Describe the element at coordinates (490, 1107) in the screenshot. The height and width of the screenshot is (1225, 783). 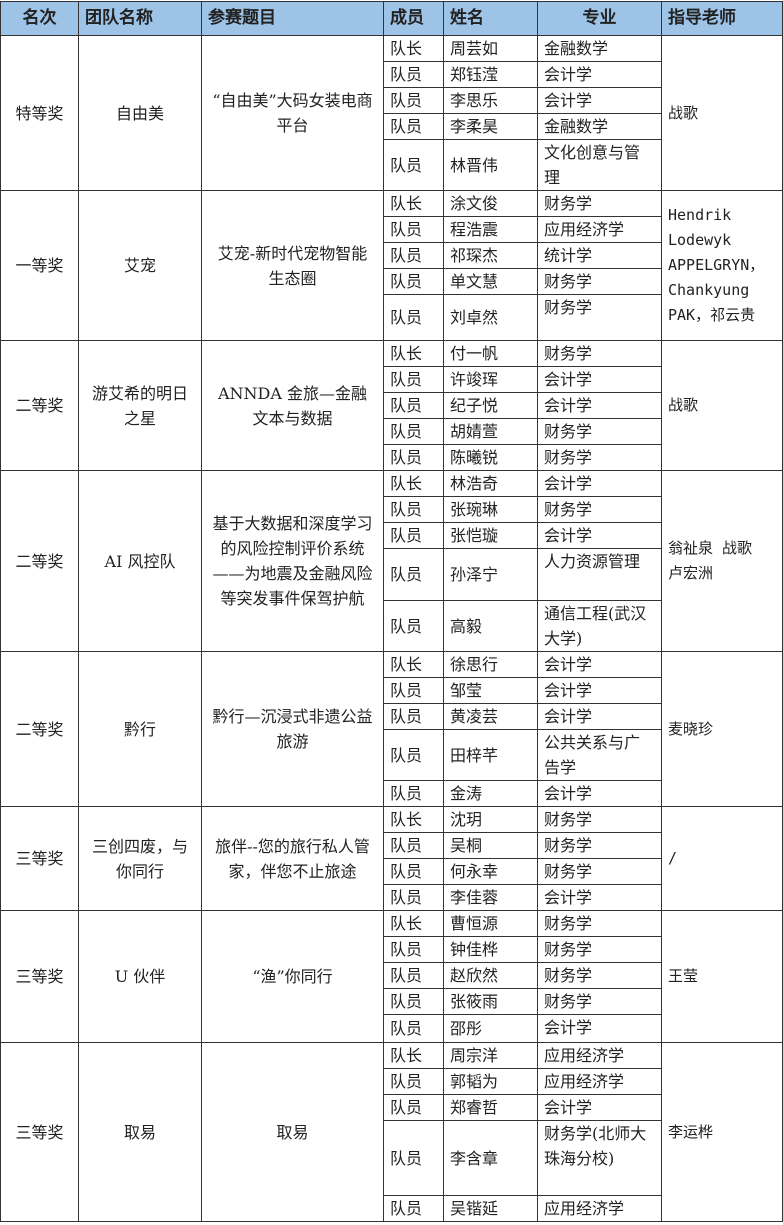
I see `member-name-cell: 郑睿哲` at that location.